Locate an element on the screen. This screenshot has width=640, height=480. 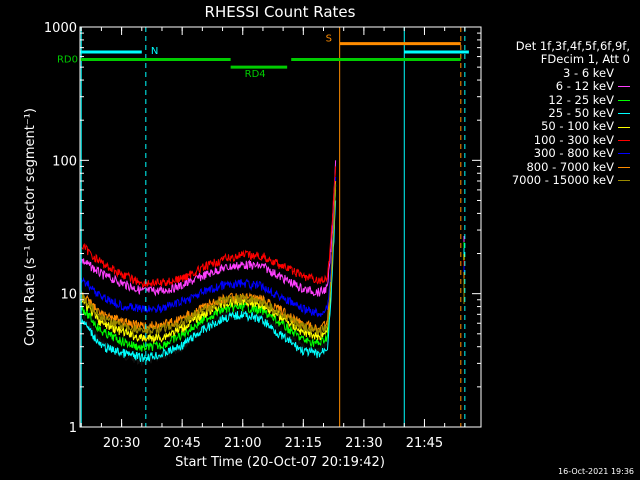
x-tick-label-3: 21:15 is located at coordinates (303, 443).